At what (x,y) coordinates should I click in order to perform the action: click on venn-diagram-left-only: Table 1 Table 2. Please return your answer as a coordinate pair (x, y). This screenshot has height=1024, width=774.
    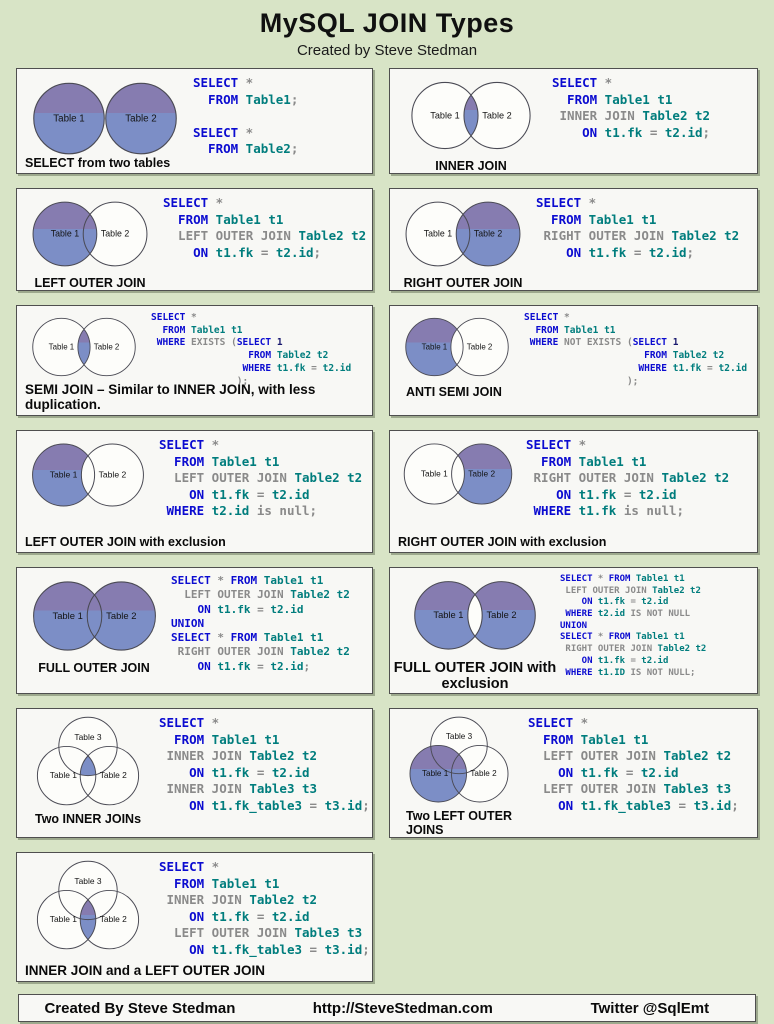
    Looking at the image, I should click on (457, 347).